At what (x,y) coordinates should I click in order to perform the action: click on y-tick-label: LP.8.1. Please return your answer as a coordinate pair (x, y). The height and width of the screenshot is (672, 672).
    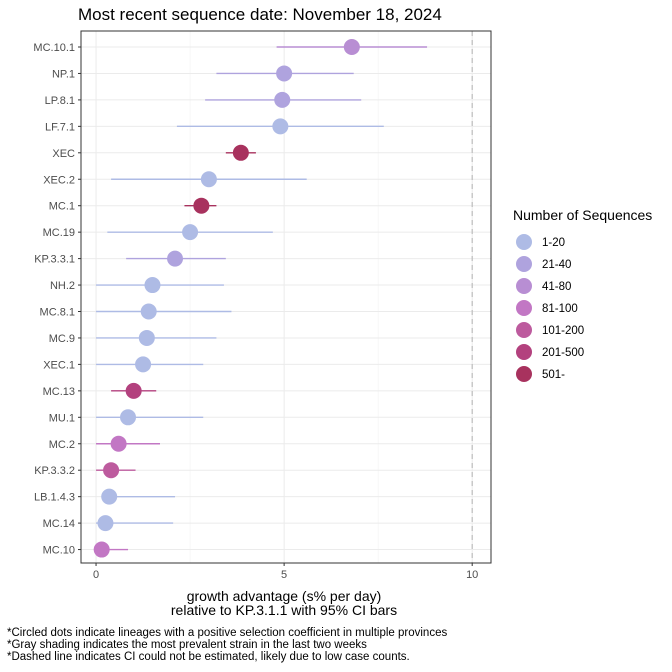
    Looking at the image, I should click on (60, 101).